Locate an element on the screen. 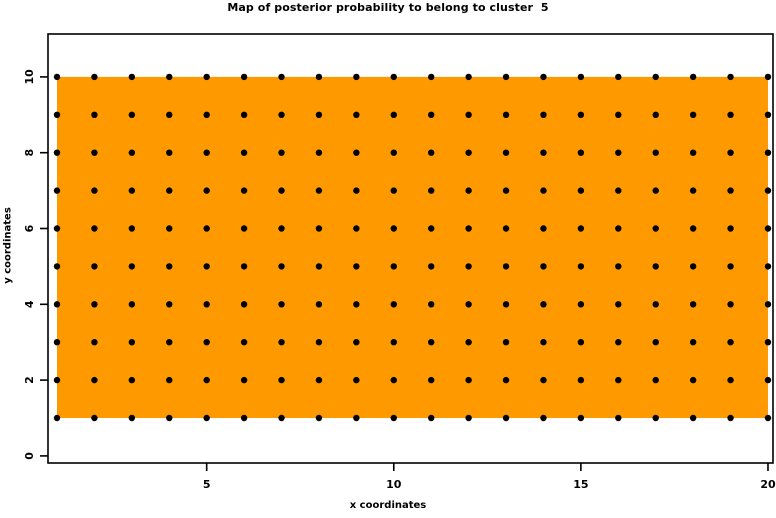 This screenshot has width=776, height=518. x-axis-tick-label: 10 is located at coordinates (394, 484).